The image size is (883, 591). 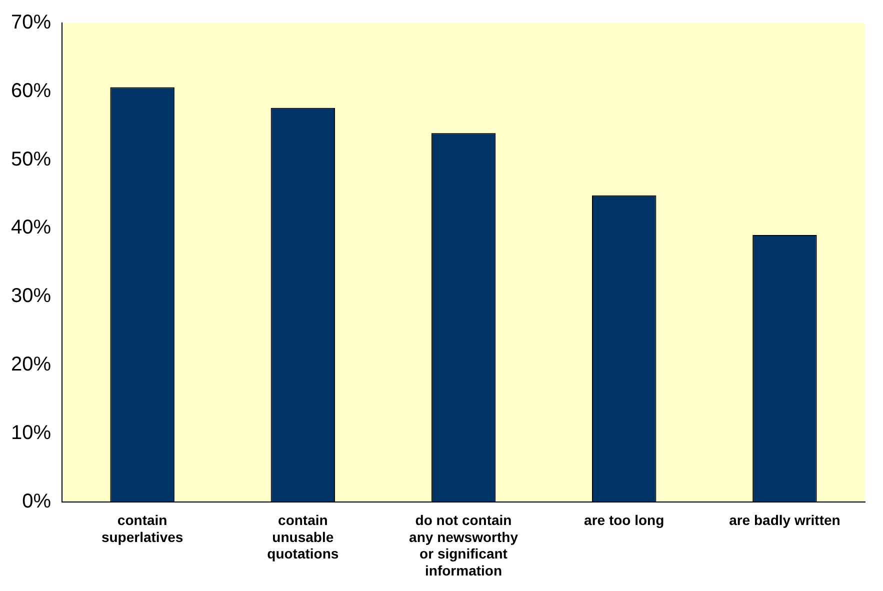 What do you see at coordinates (37, 501) in the screenshot?
I see `y-tick-label: 0%` at bounding box center [37, 501].